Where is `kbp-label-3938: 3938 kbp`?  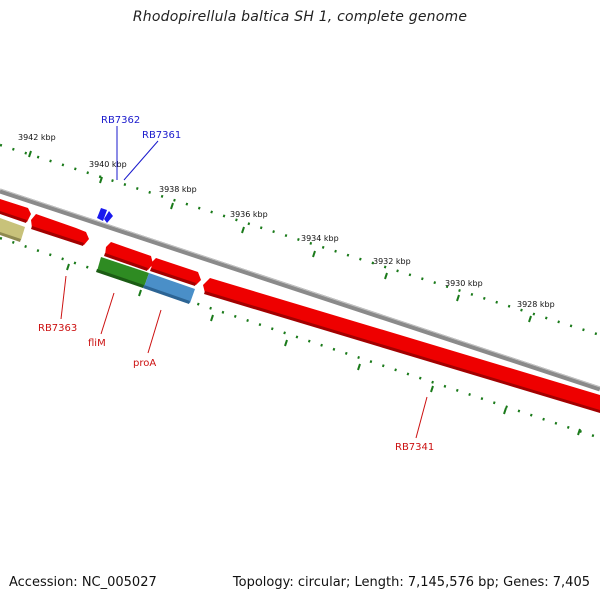 kbp-label-3938: 3938 kbp is located at coordinates (178, 189).